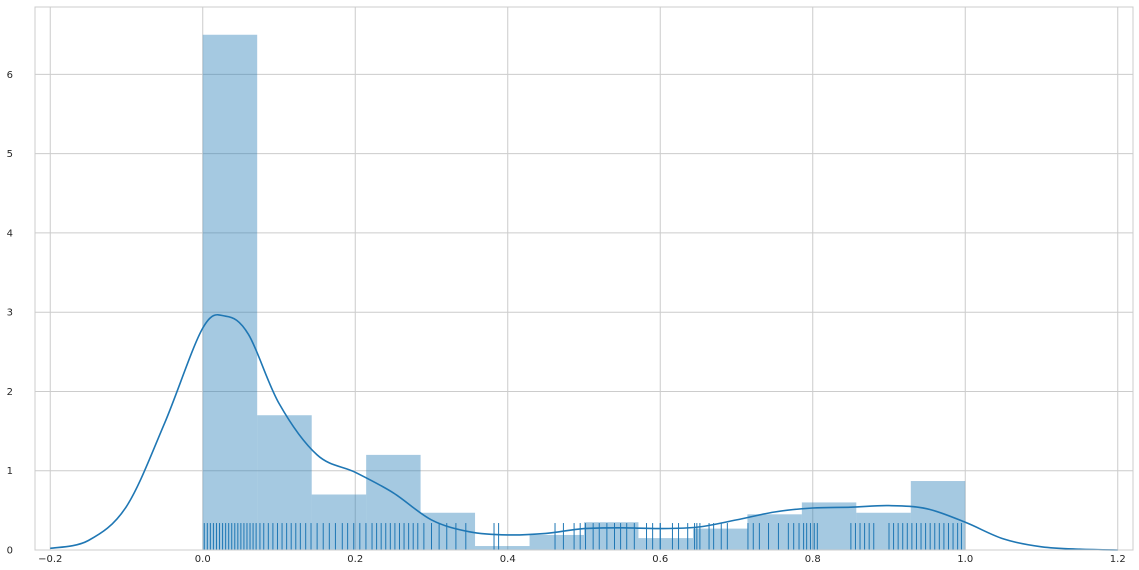 The height and width of the screenshot is (570, 1139). I want to click on y-axis-ticks: 0 1 2 3 4 5 6, so click(10, 313).